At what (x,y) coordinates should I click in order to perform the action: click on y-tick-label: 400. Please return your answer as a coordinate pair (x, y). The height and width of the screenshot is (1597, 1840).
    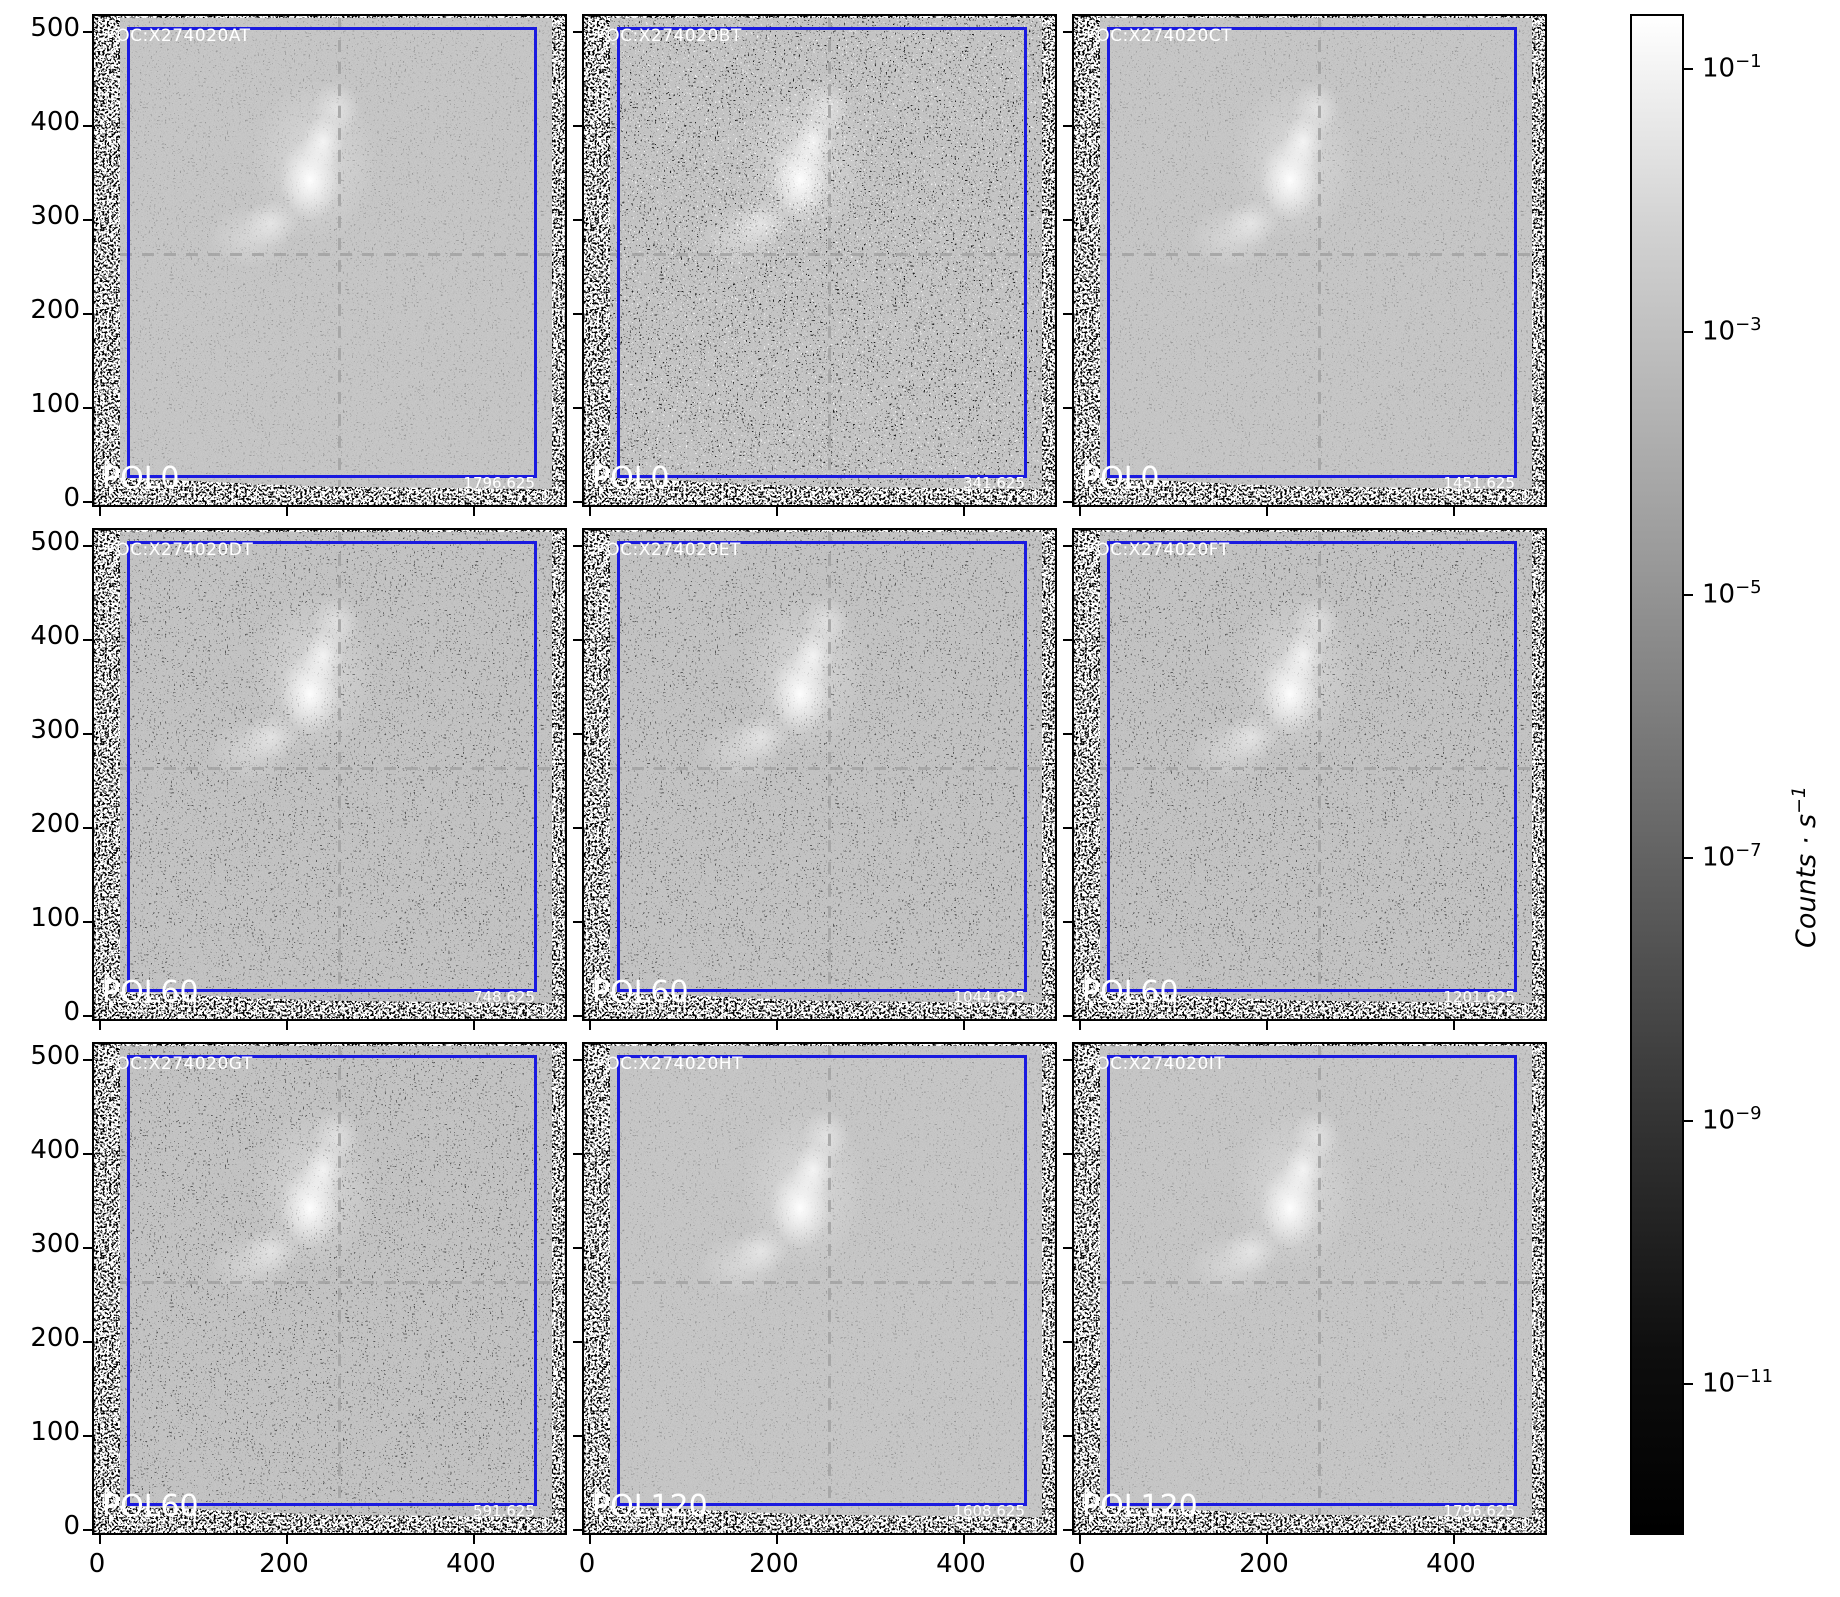
    Looking at the image, I should click on (55, 1150).